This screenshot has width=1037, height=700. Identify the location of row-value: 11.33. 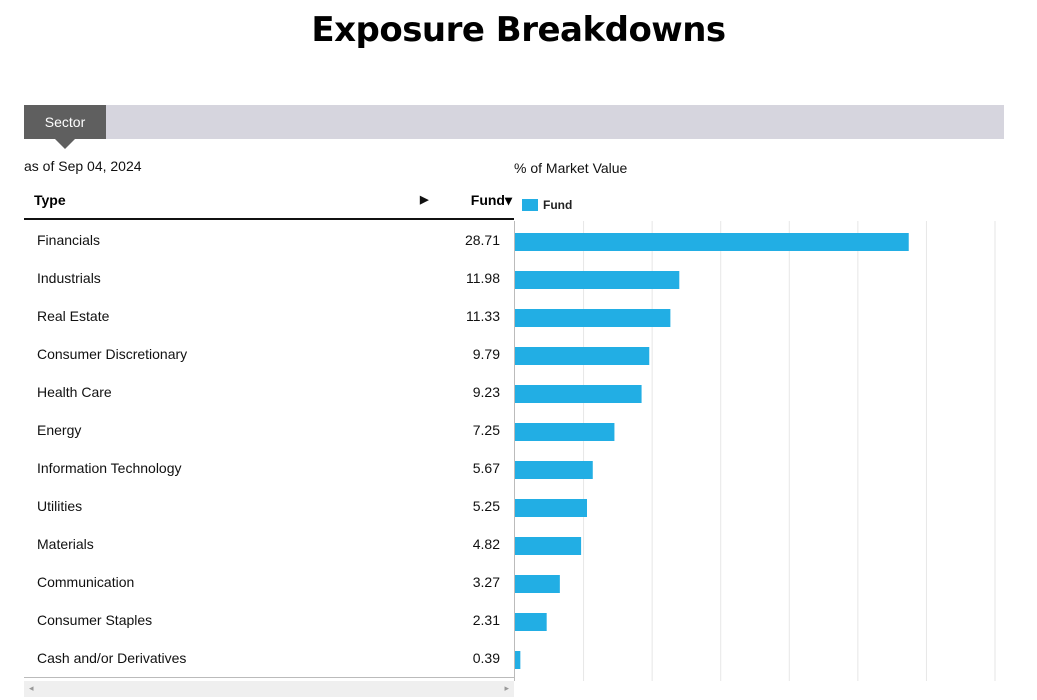
(483, 316).